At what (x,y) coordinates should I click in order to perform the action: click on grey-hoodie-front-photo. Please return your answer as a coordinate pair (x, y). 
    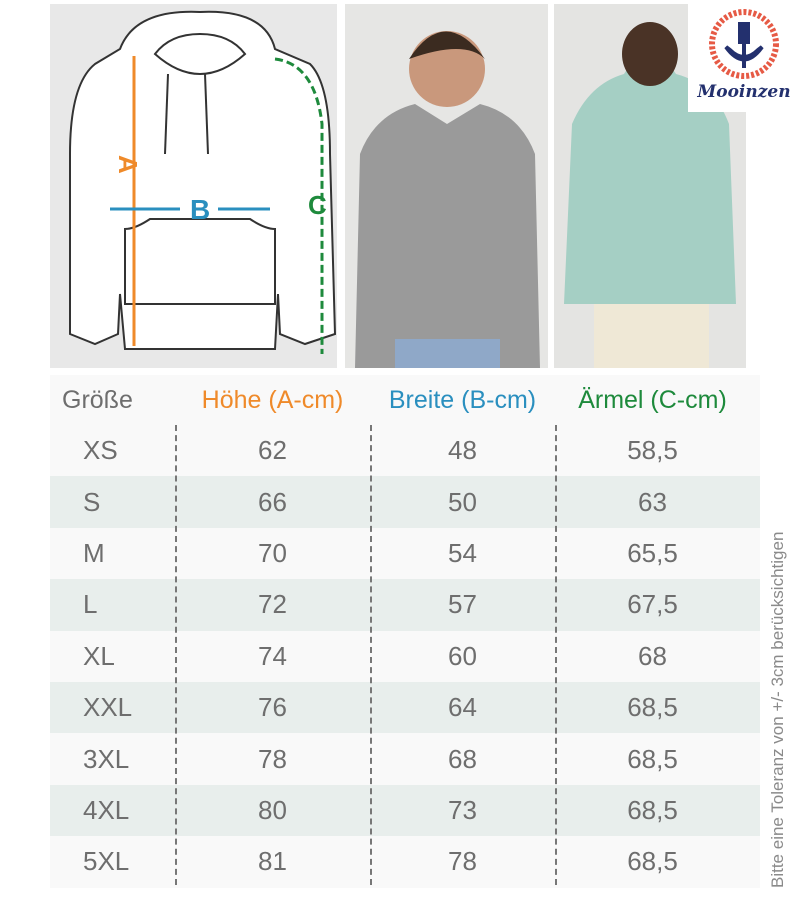
    Looking at the image, I should click on (446, 186).